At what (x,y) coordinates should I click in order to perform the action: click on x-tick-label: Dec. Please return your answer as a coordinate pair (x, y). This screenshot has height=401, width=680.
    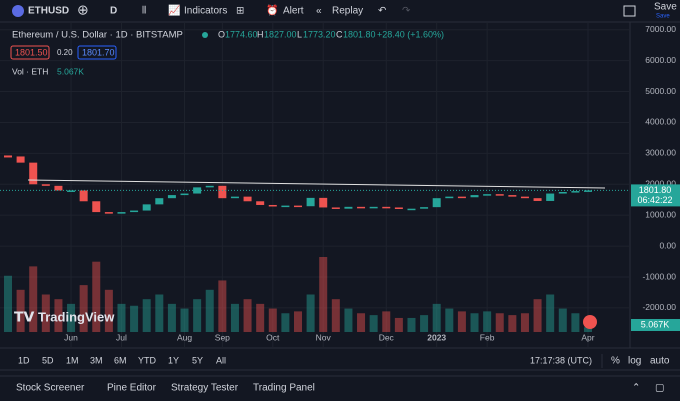
    Looking at the image, I should click on (387, 337).